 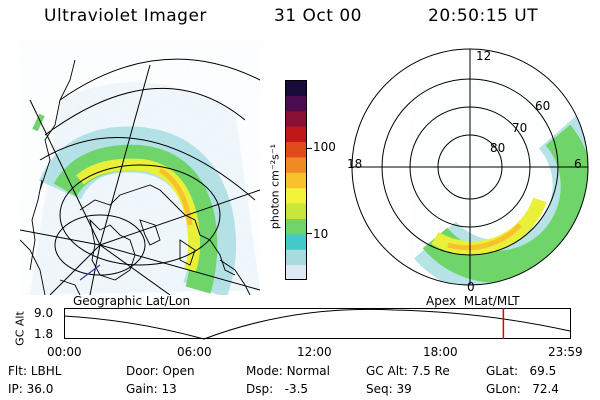 I want to click on gcalt-field: GC Alt: 7.5 Re, so click(x=408, y=371).